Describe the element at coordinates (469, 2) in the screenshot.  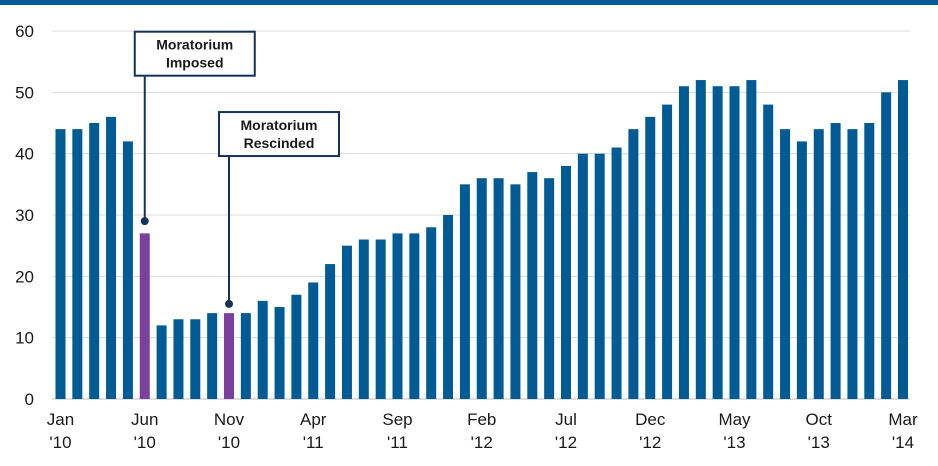
I see `top-rule` at that location.